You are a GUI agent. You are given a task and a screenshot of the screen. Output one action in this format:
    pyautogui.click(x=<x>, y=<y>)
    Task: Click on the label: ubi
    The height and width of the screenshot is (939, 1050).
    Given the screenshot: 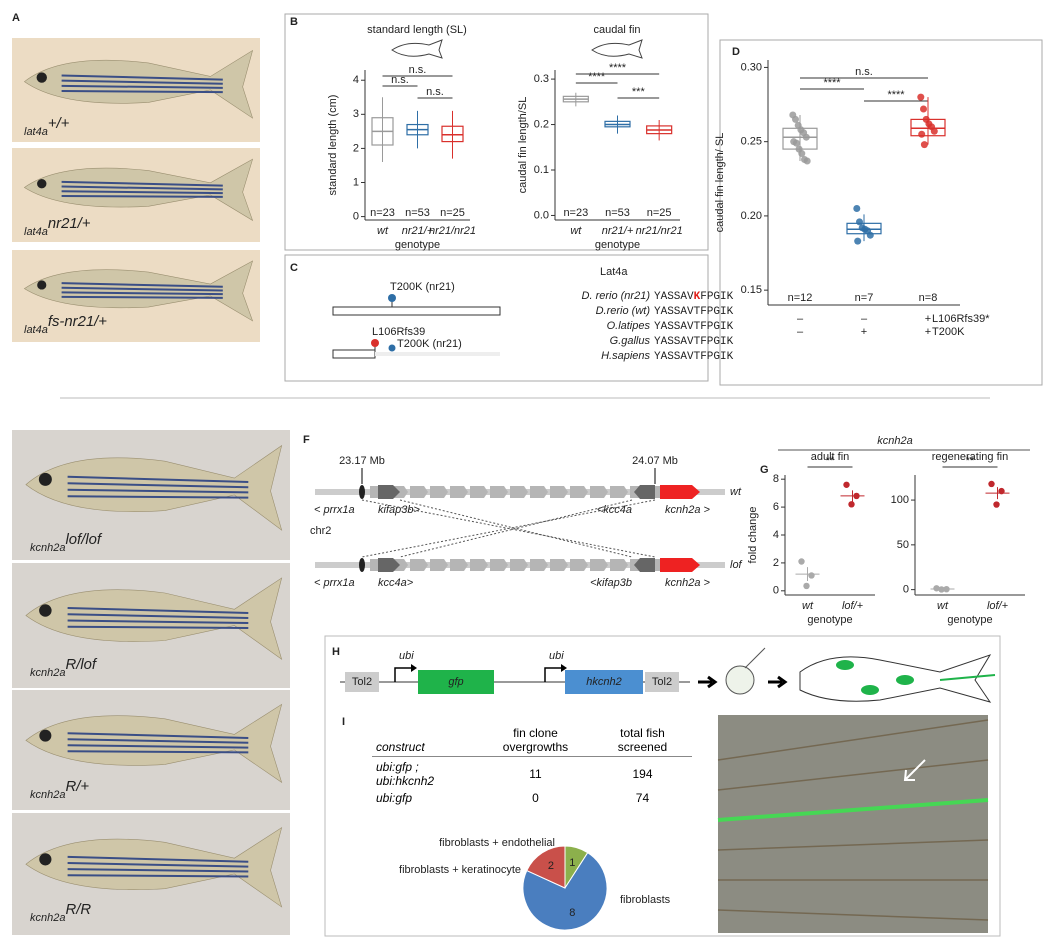 What is the action you would take?
    pyautogui.click(x=406, y=656)
    